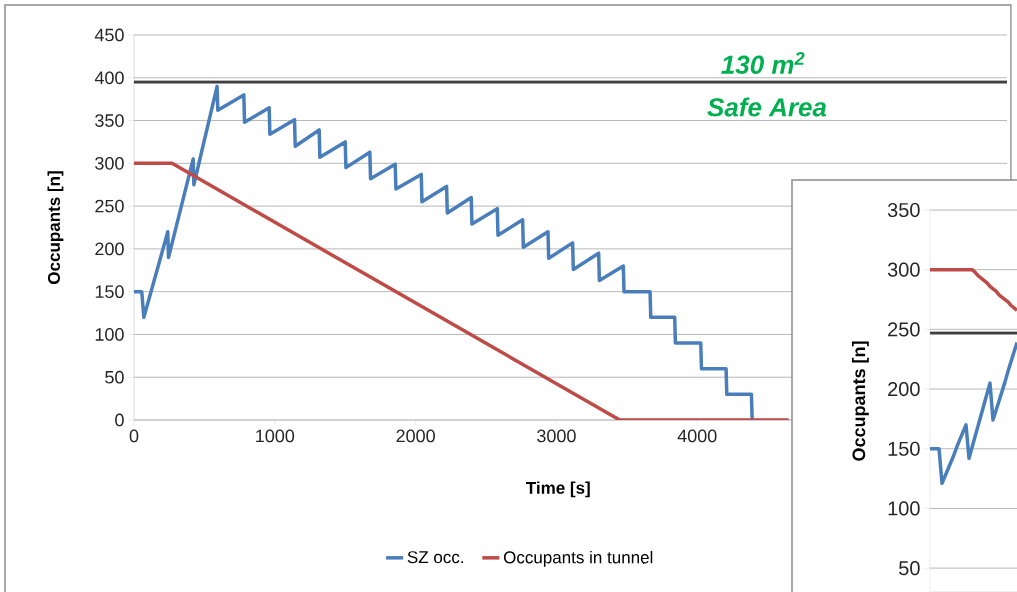 This screenshot has width=1017, height=592. What do you see at coordinates (109, 78) in the screenshot?
I see `y-tick-label: 400` at bounding box center [109, 78].